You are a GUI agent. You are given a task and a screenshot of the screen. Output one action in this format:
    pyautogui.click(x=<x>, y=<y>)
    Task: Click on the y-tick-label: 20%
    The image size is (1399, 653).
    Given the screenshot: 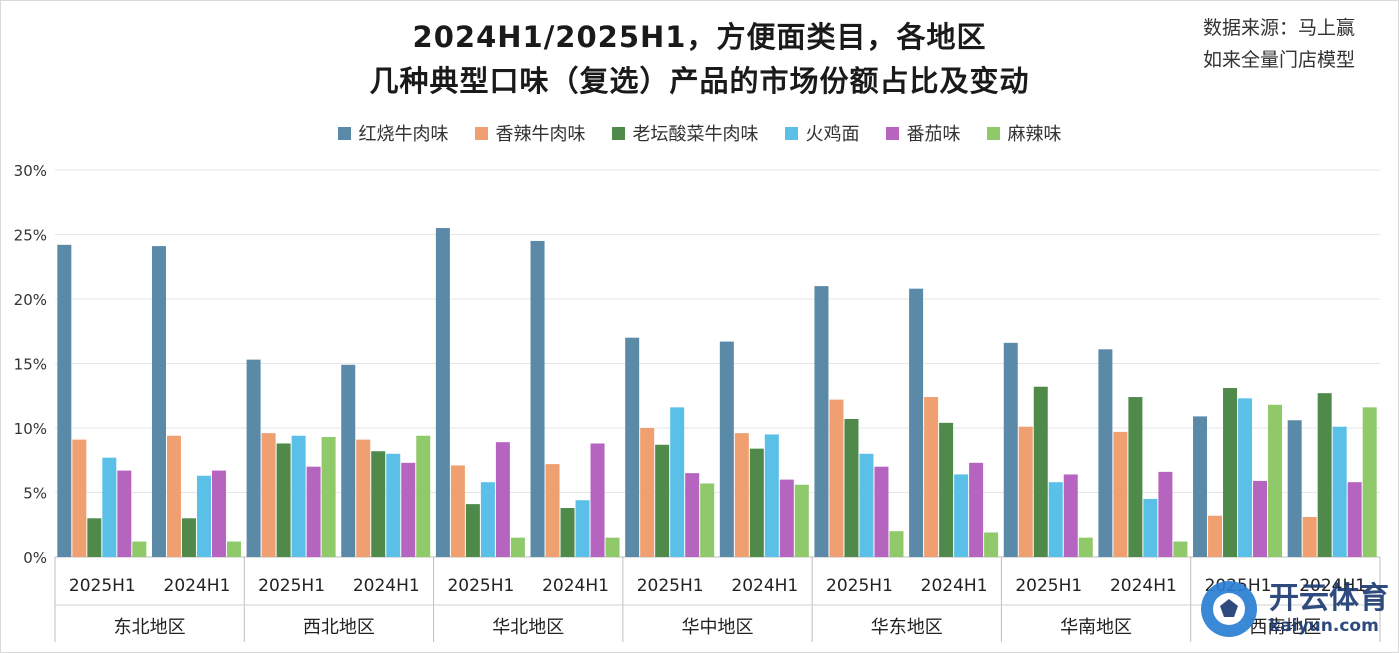 What is the action you would take?
    pyautogui.click(x=30, y=300)
    